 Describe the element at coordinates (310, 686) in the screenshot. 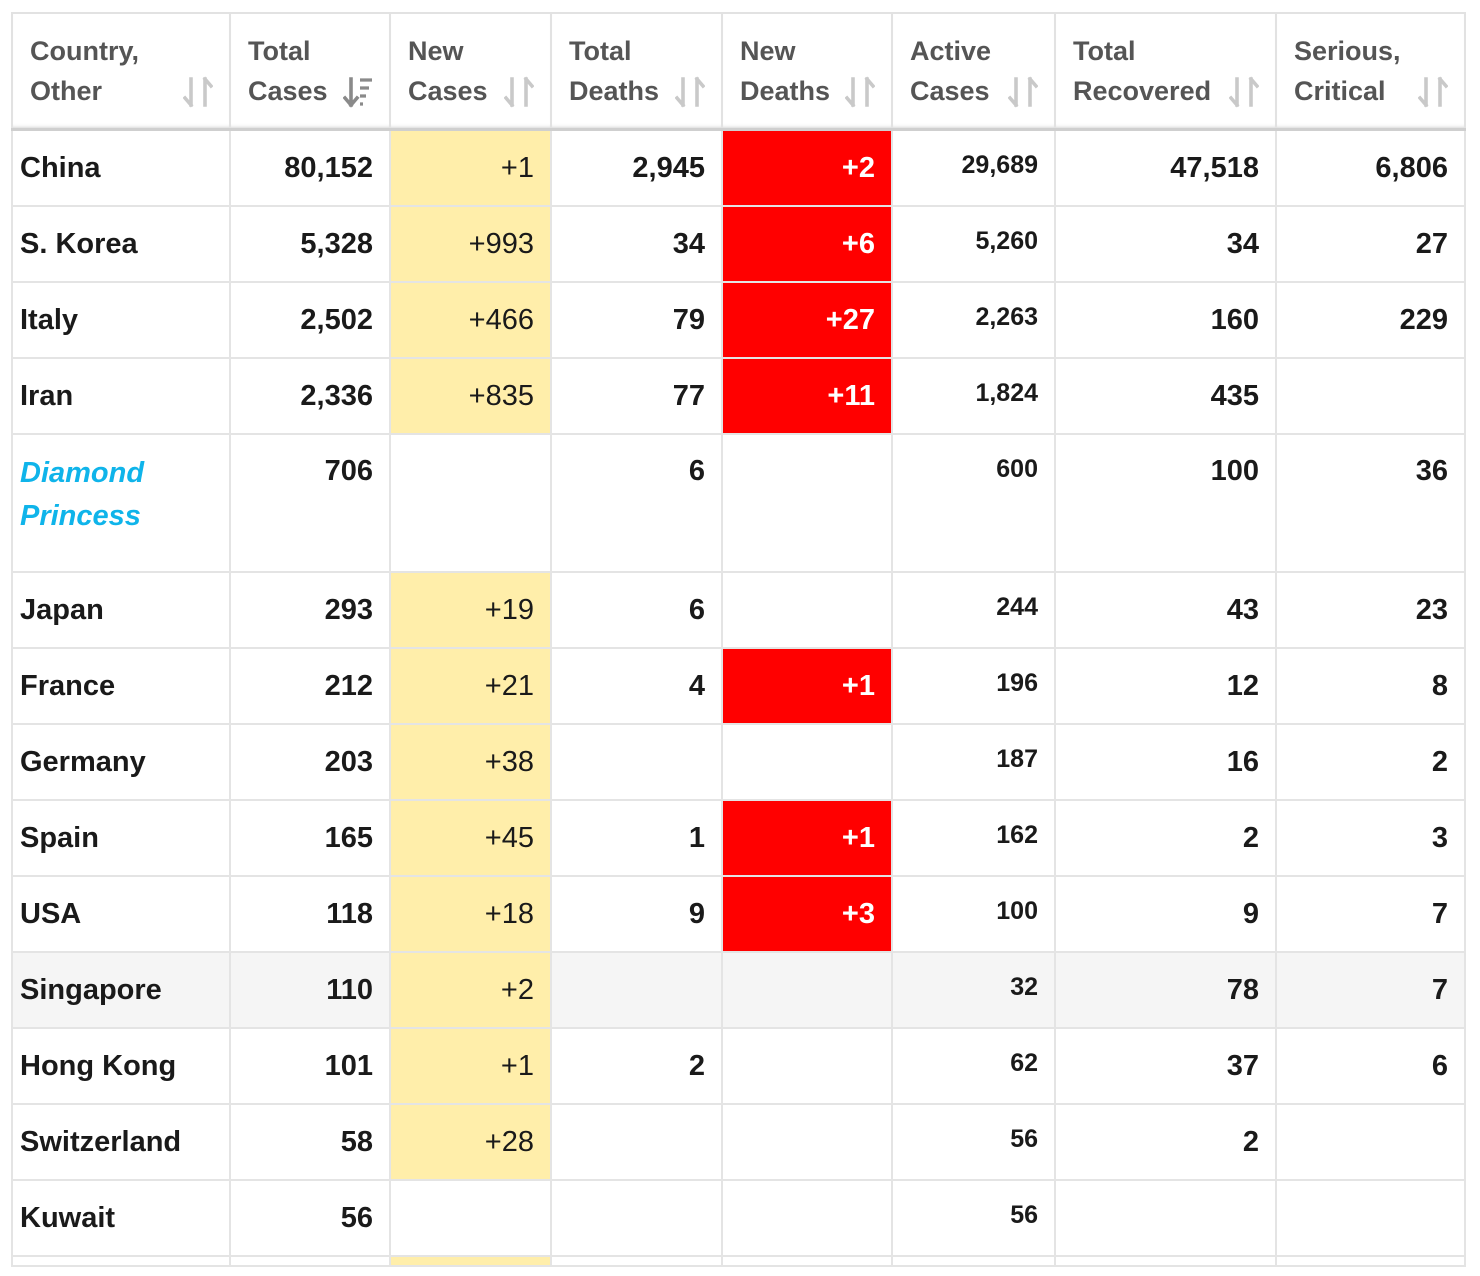

I see `cell-total-cases: 212` at that location.